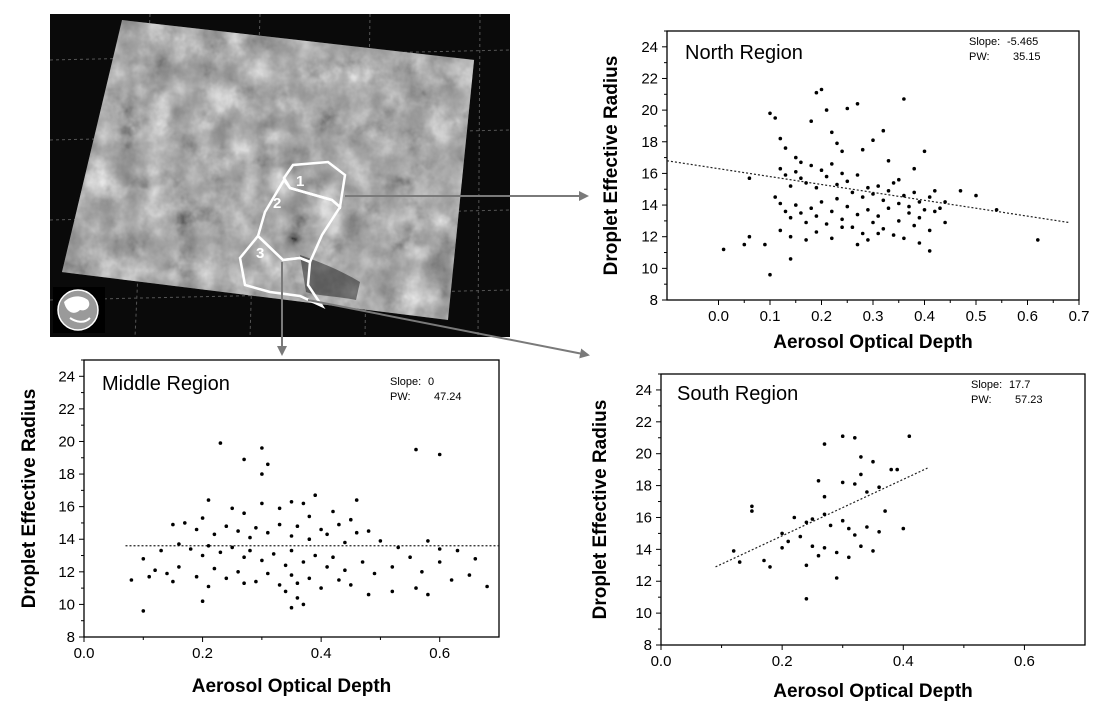  Describe the element at coordinates (1027, 57) in the screenshot. I see `pw-value: 35.15` at that location.